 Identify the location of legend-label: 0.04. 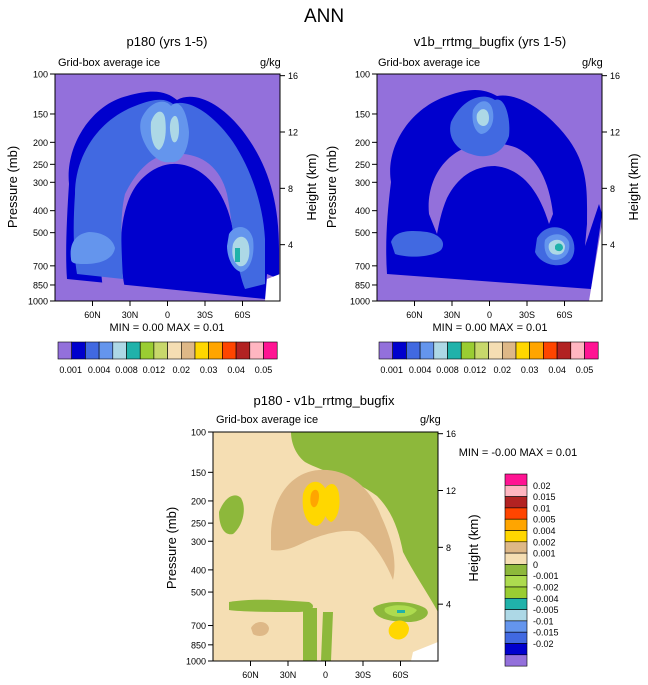
(236, 370).